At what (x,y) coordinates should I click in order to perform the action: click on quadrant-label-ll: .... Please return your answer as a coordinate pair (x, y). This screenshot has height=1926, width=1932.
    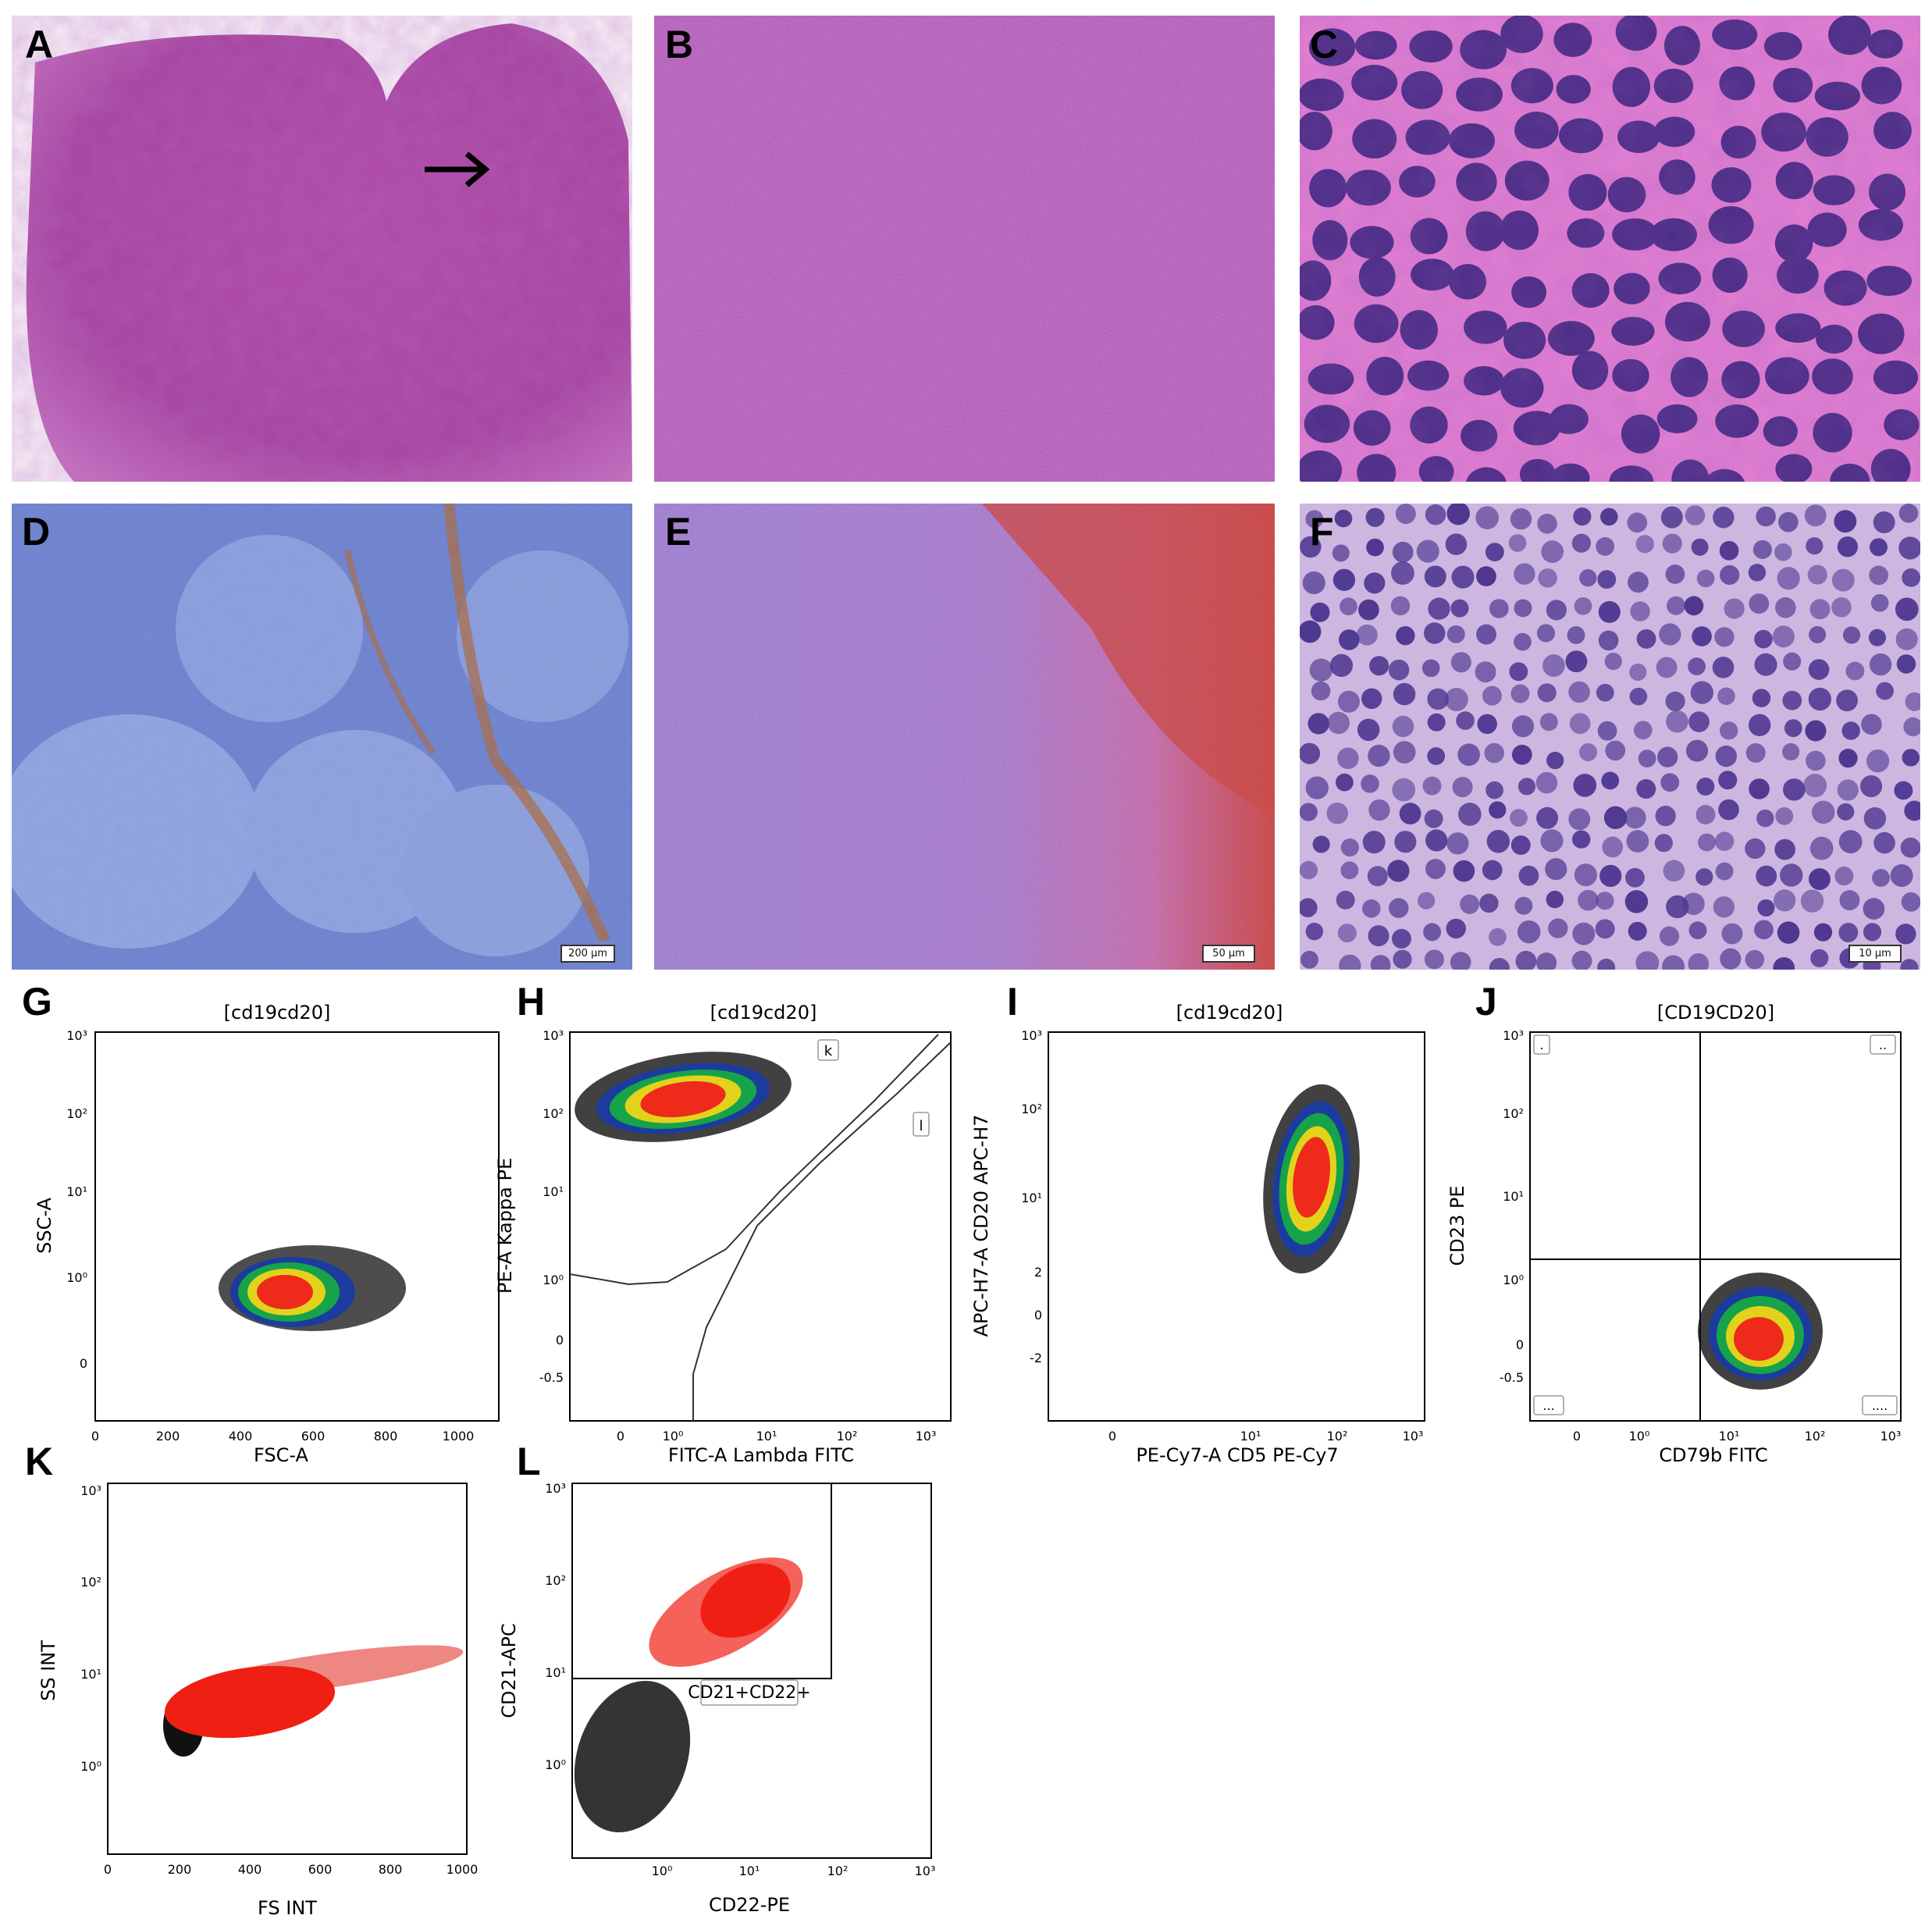
    Looking at the image, I should click on (1548, 1405).